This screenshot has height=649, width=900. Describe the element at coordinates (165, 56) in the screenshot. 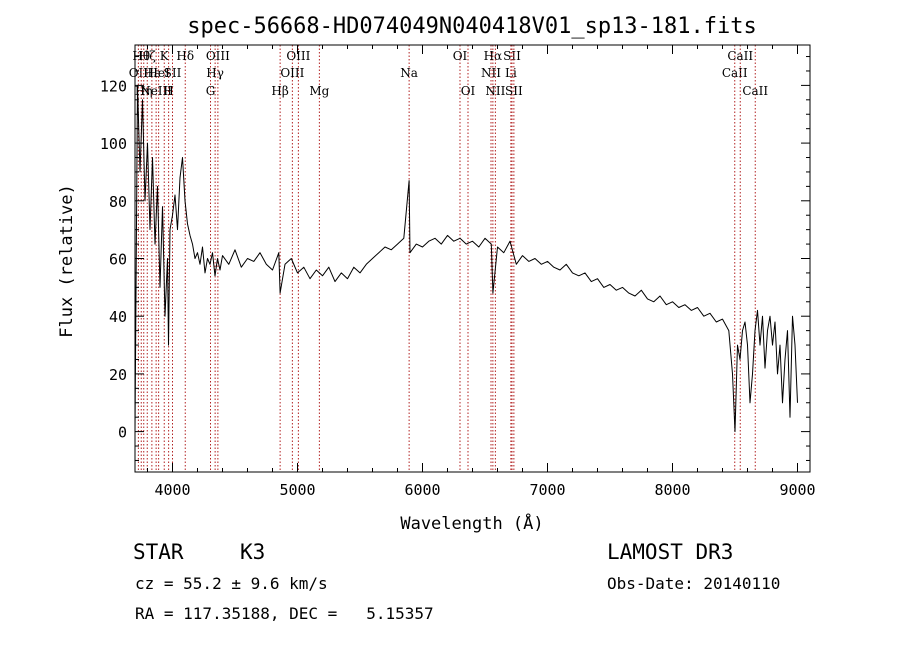

I see `marker-label: K` at that location.